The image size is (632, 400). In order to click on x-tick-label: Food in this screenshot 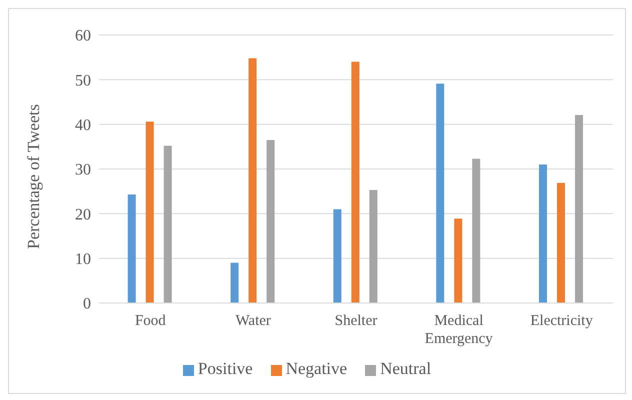, I will do `click(150, 321)`.